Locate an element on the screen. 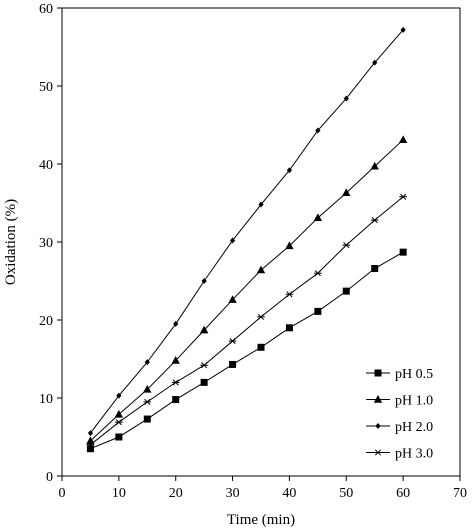  x-tick-label: 60 is located at coordinates (403, 493).